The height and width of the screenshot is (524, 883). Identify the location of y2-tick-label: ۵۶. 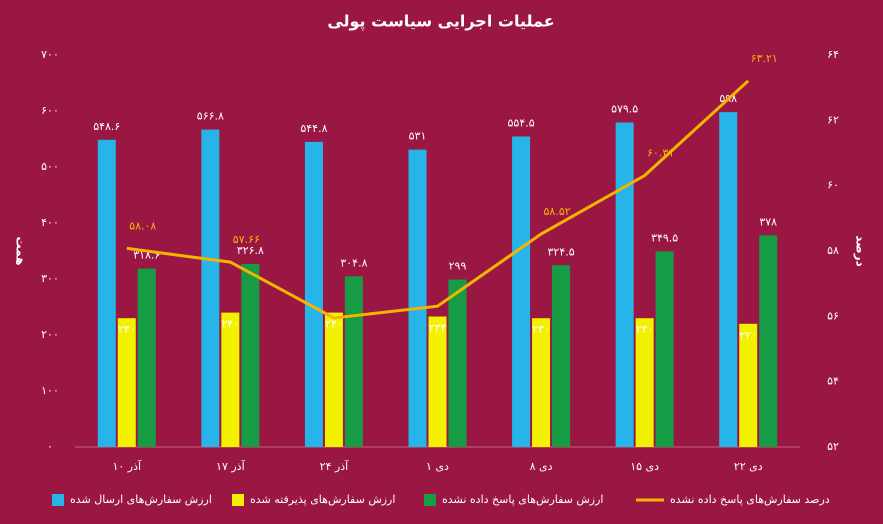
(833, 315).